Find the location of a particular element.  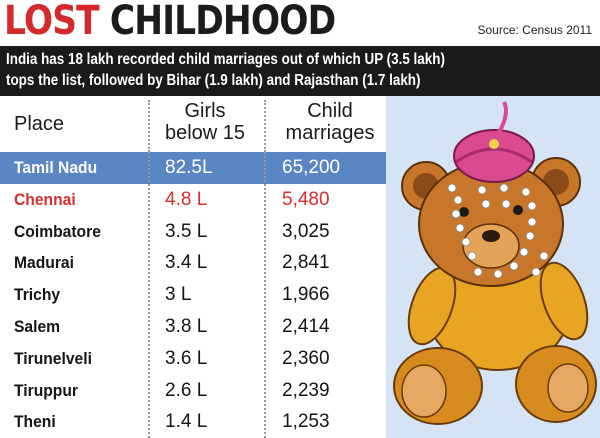

table-row: Salem 3.8 L 2,414 is located at coordinates (193, 327).